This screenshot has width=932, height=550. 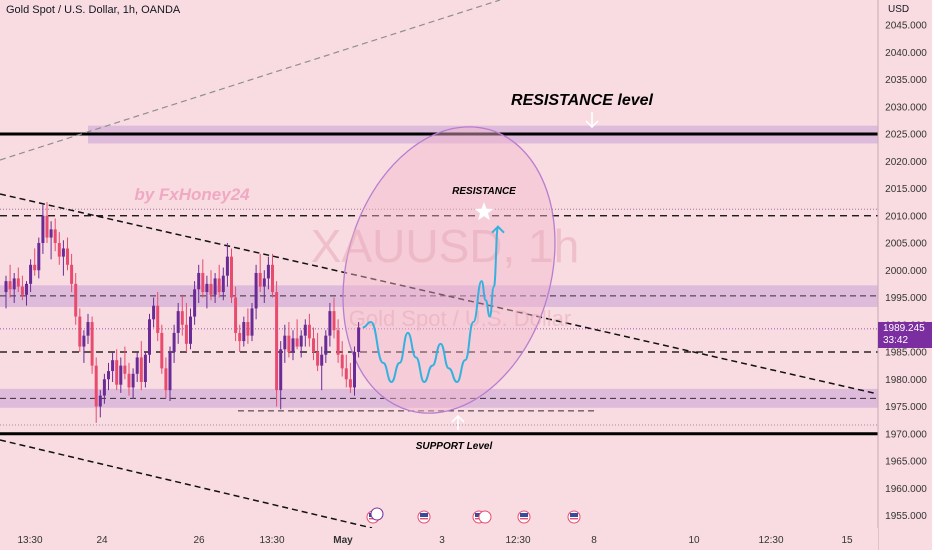 What do you see at coordinates (199, 540) in the screenshot?
I see `time-tick-label: 26` at bounding box center [199, 540].